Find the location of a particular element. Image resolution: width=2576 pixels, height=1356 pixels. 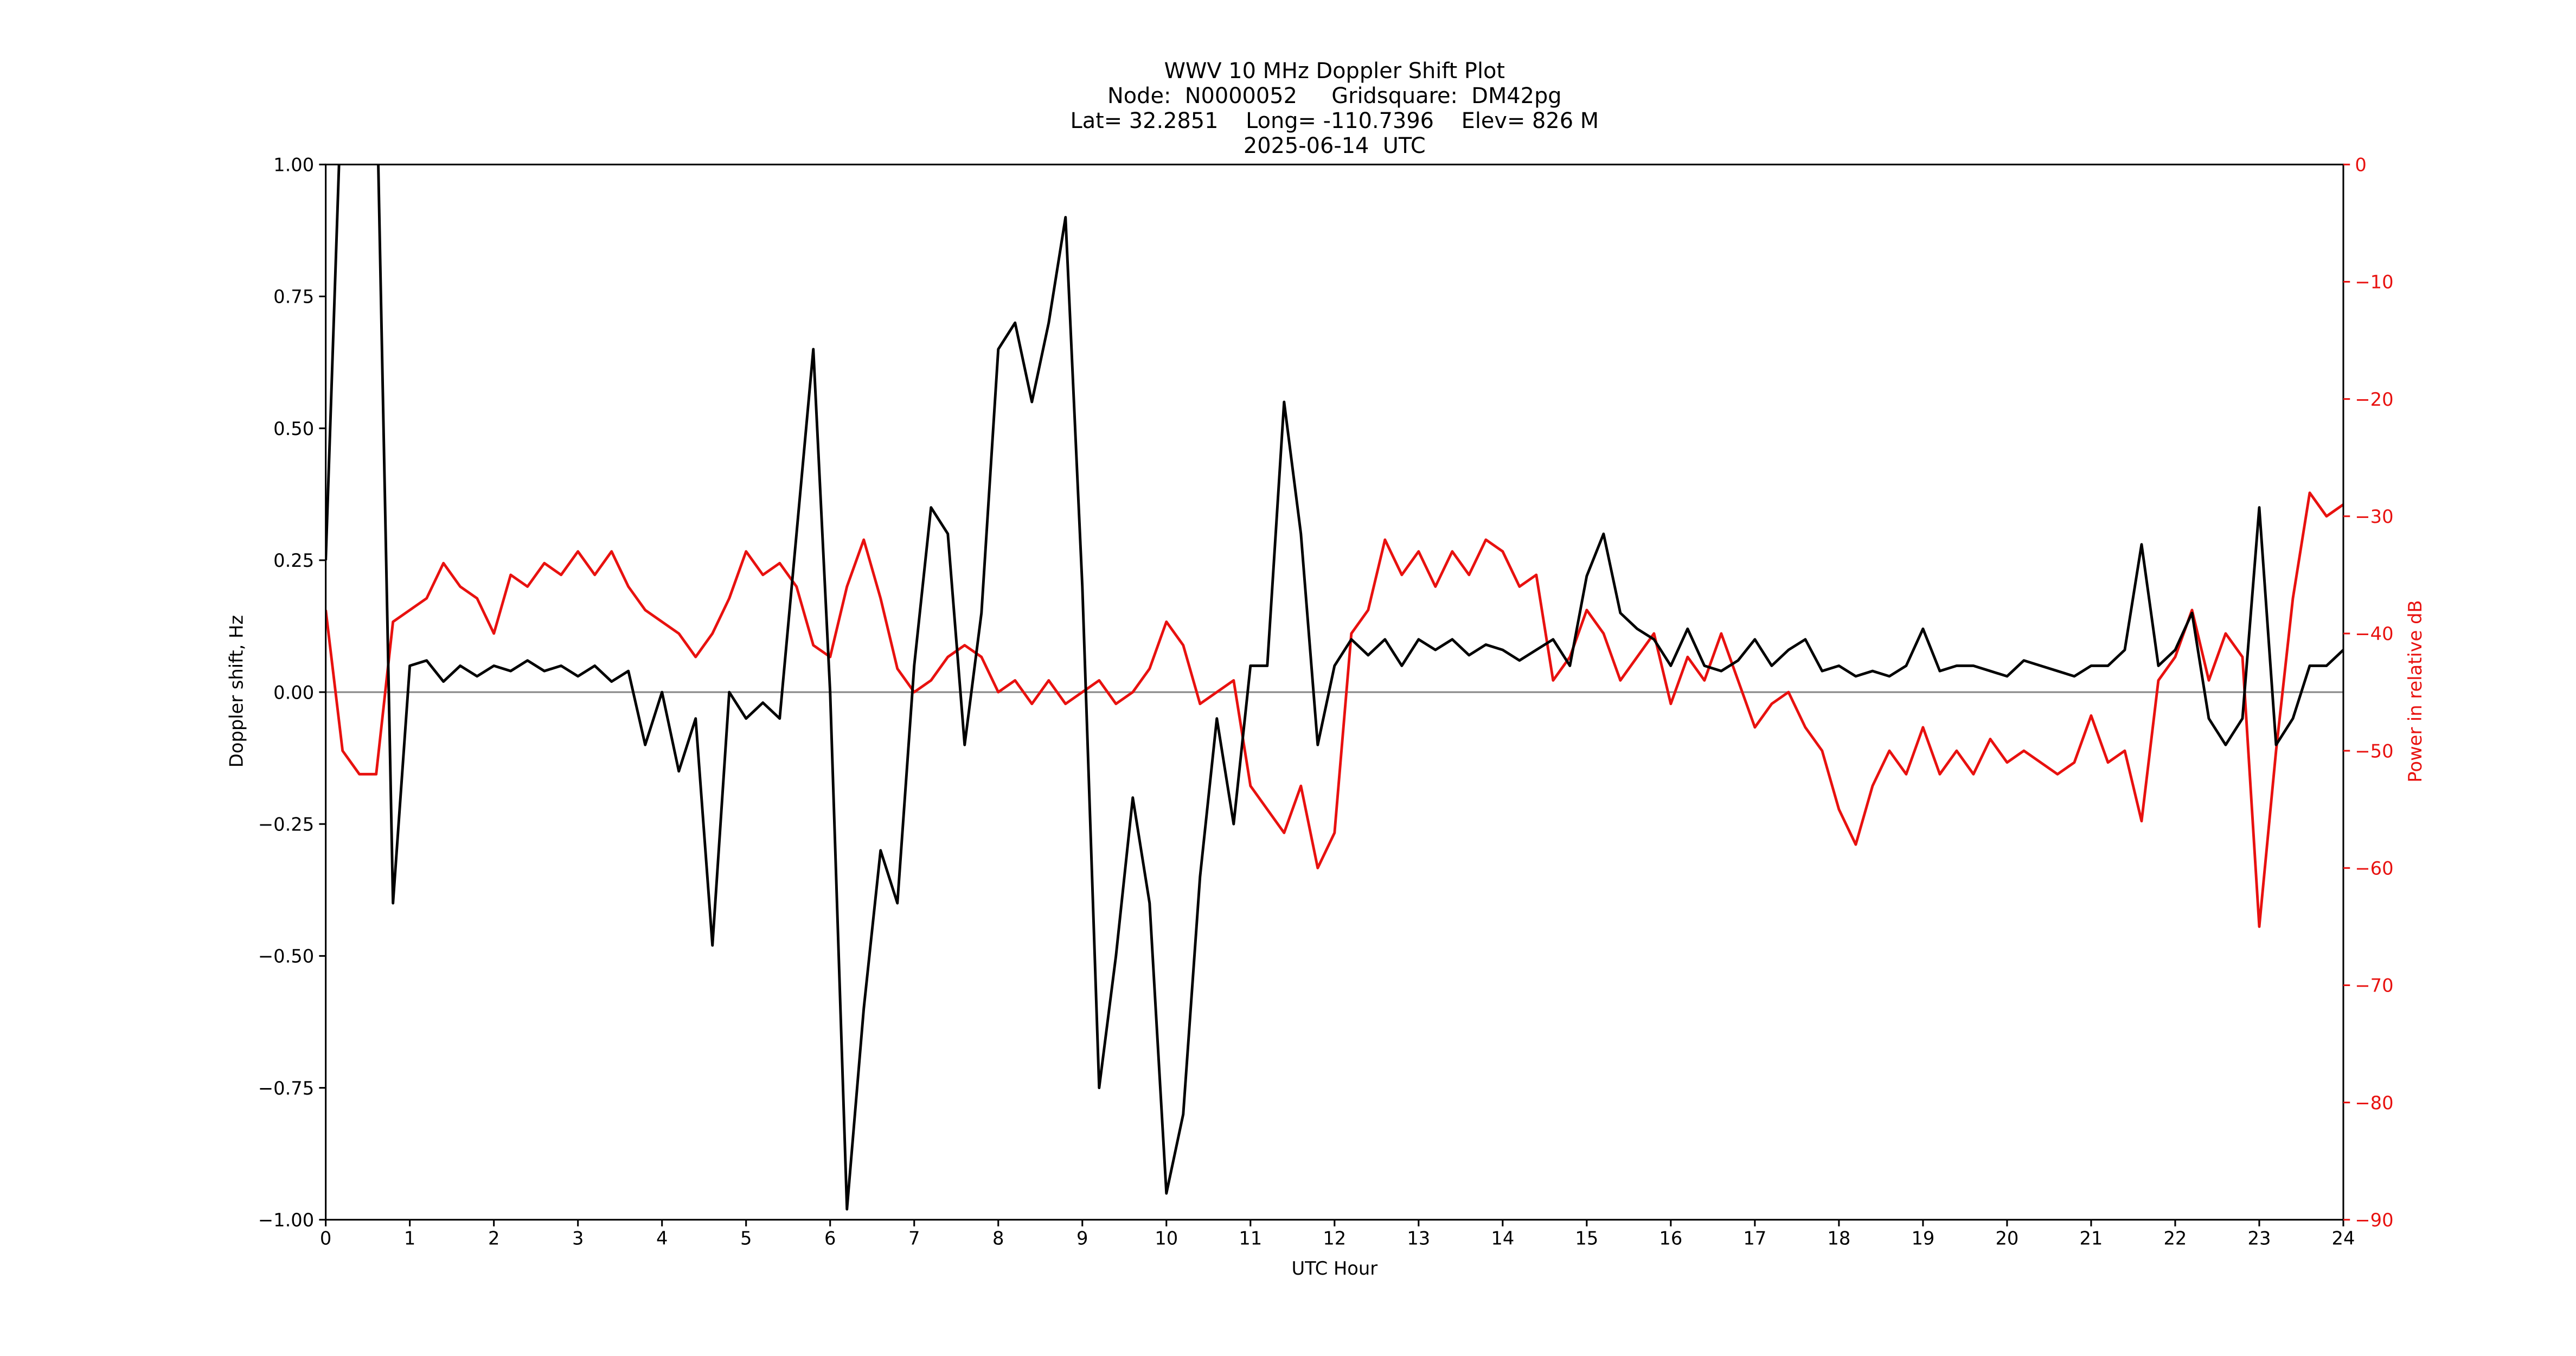

y-tick-label: −0.75 is located at coordinates (286, 1088).